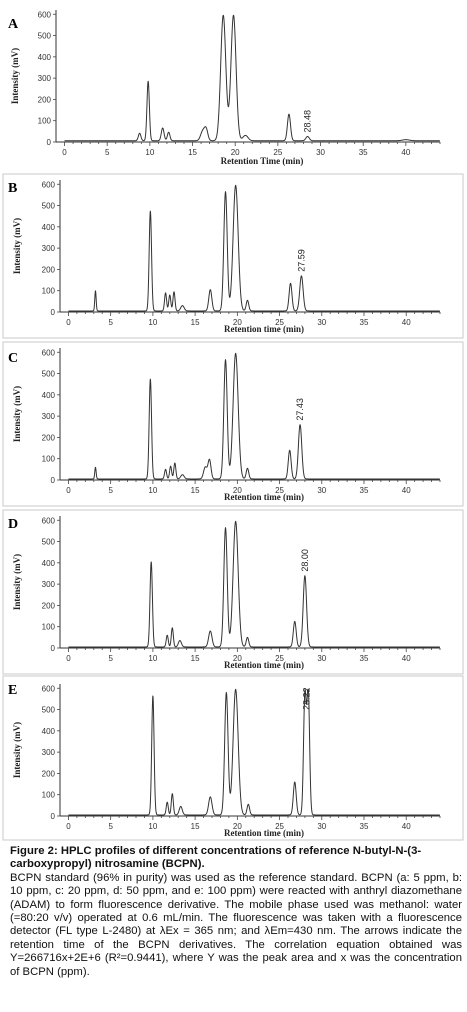  What do you see at coordinates (305, 560) in the screenshot?
I see `bcpn-retention-label: 28.00` at bounding box center [305, 560].